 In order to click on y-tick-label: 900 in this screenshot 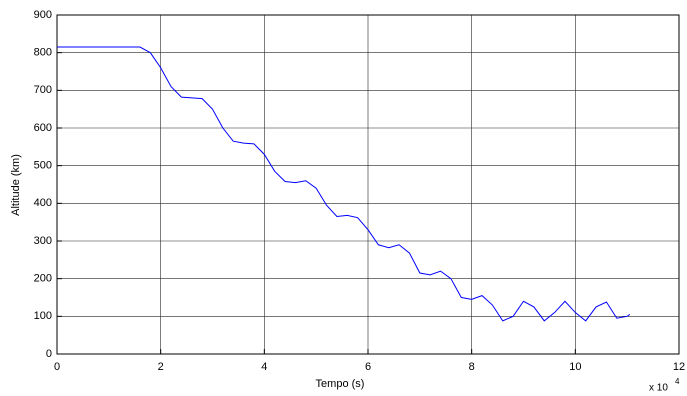, I will do `click(43, 15)`.